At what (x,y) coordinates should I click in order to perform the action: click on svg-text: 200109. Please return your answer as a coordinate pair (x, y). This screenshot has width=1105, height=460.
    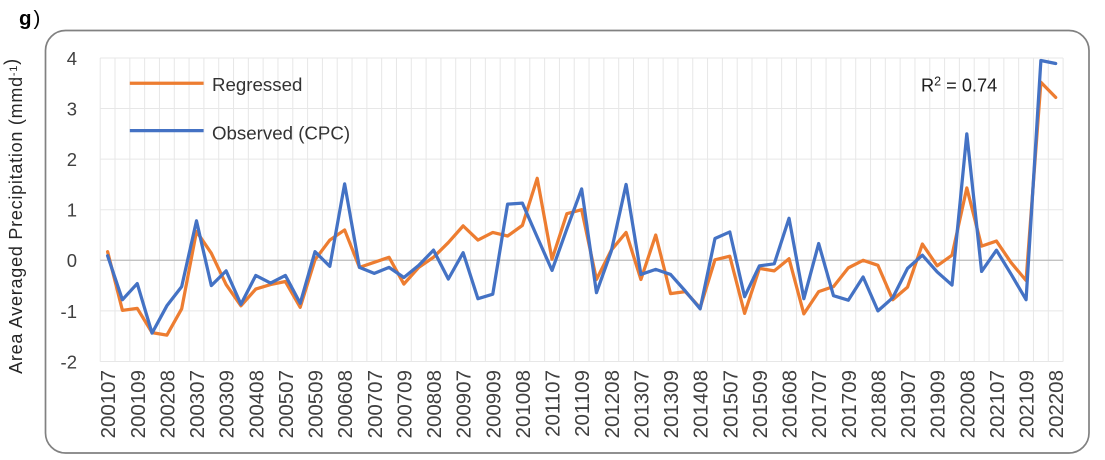
    Looking at the image, I should click on (138, 404).